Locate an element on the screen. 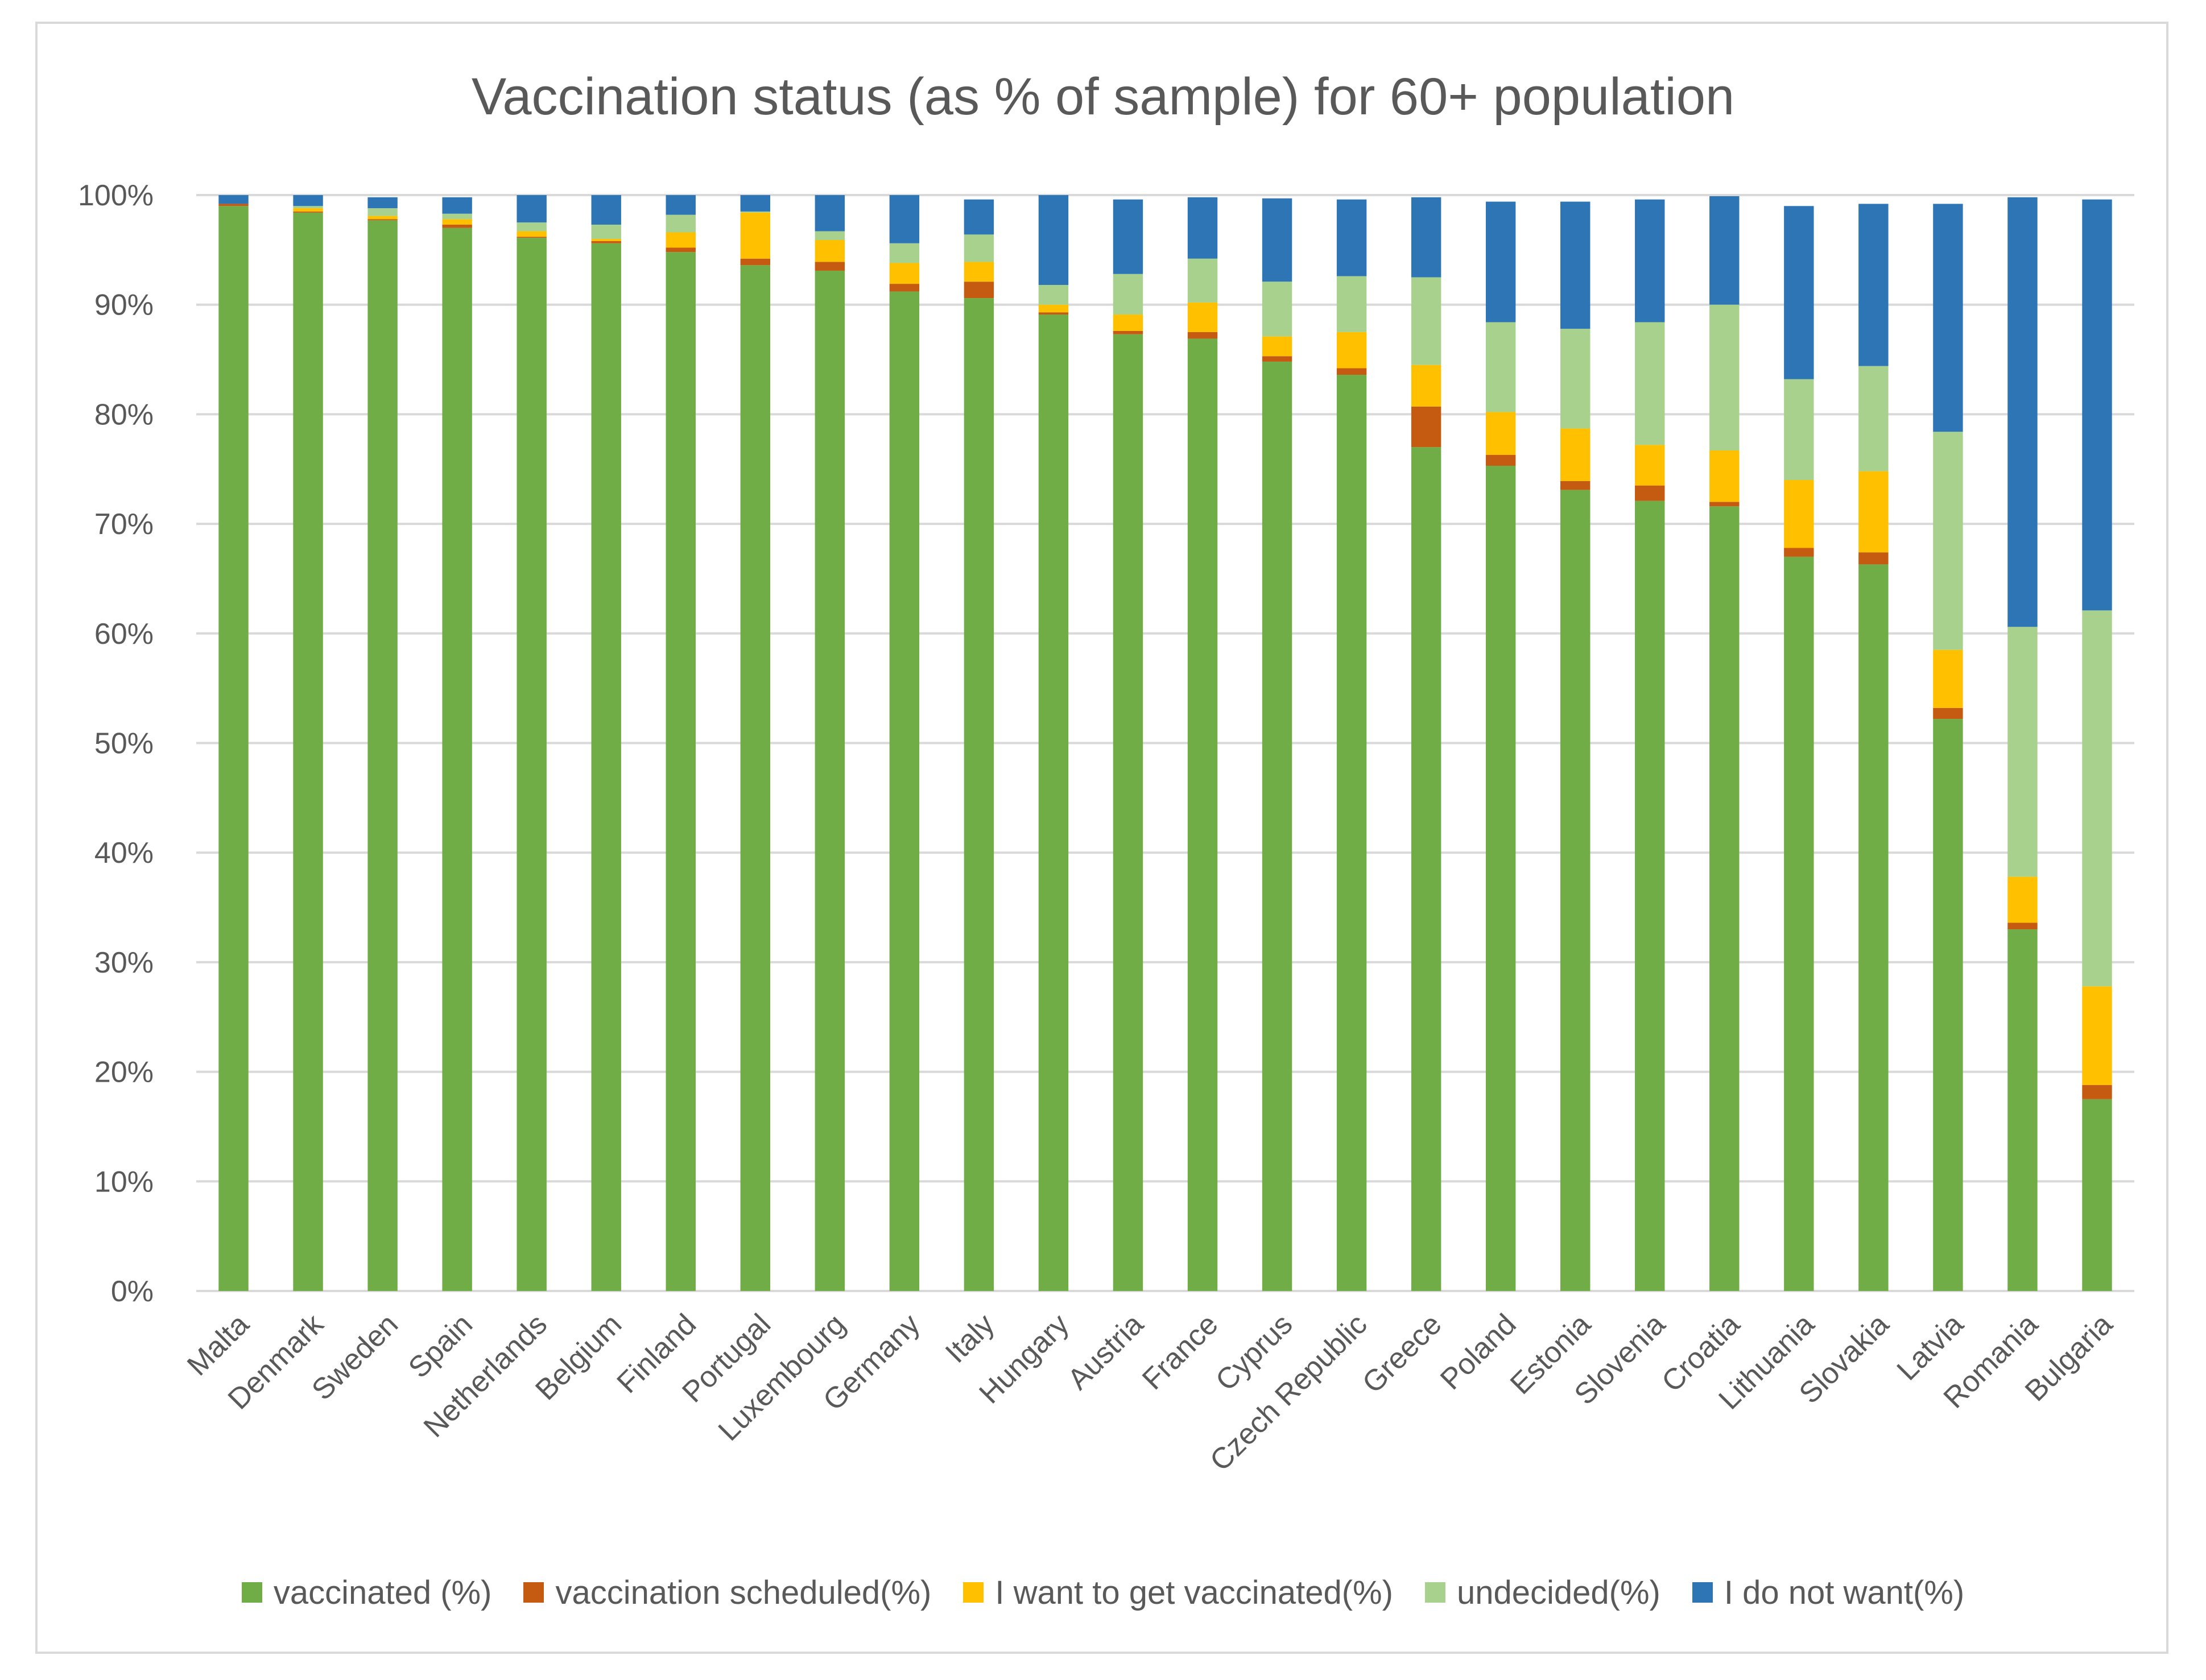 Image resolution: width=2206 pixels, height=1680 pixels. y-tick-label: 30% is located at coordinates (124, 962).